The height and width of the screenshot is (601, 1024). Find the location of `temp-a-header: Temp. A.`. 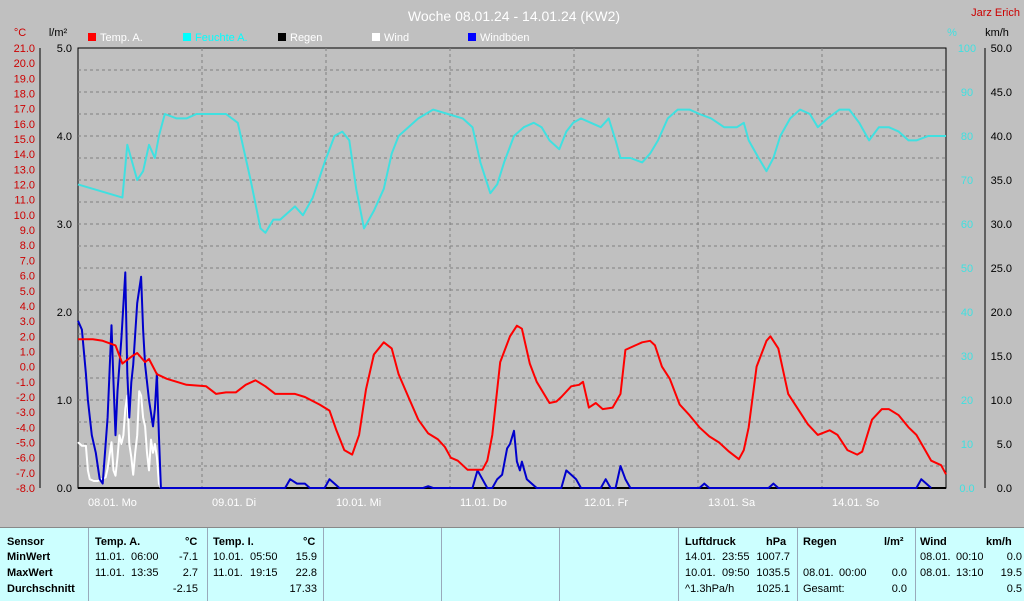

temp-a-header: Temp. A. is located at coordinates (118, 542).